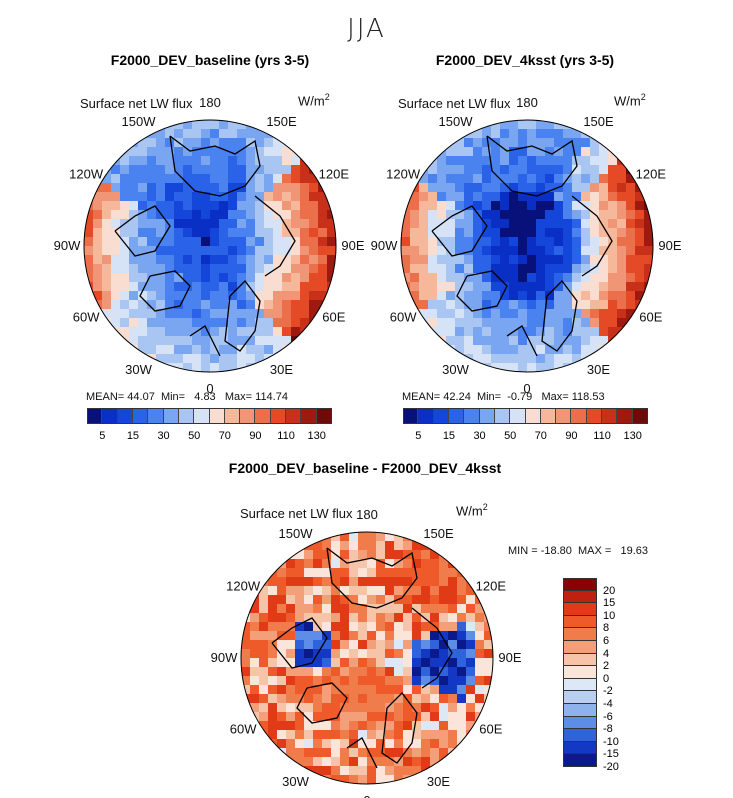  What do you see at coordinates (608, 729) in the screenshot?
I see `colorbar-tick-label: -8` at bounding box center [608, 729].